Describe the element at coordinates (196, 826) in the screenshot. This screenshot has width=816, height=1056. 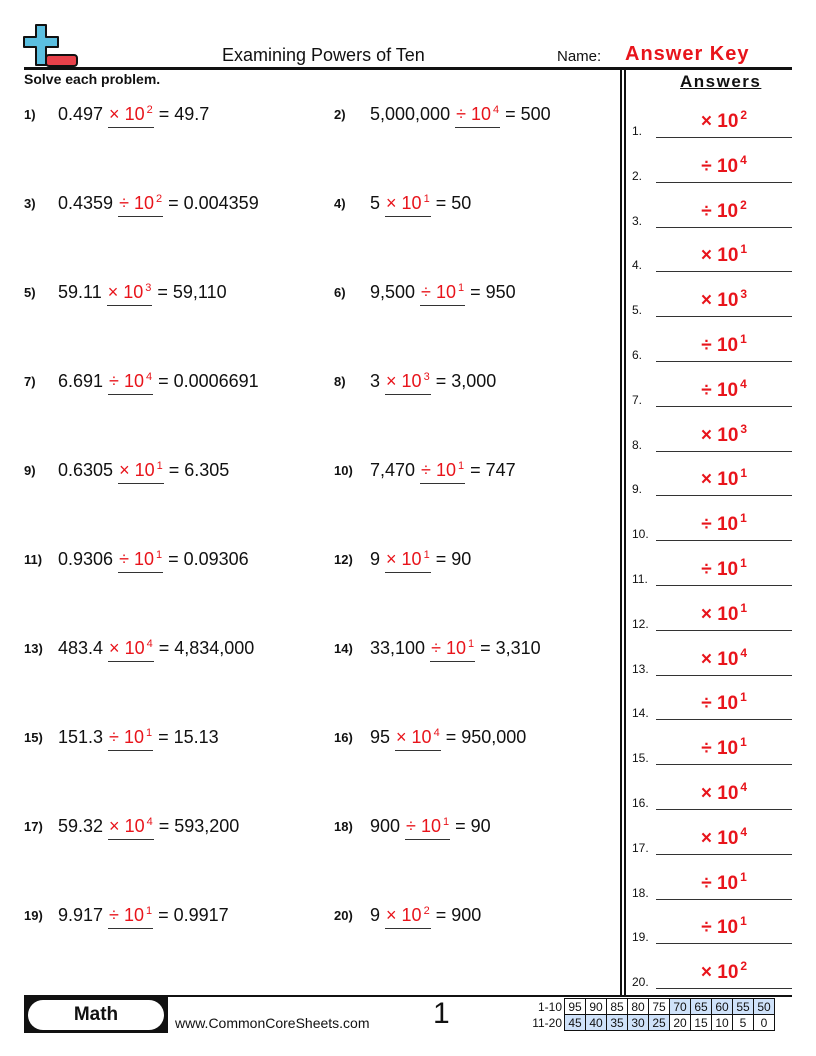
I see `problem-result: = 593,200` at that location.